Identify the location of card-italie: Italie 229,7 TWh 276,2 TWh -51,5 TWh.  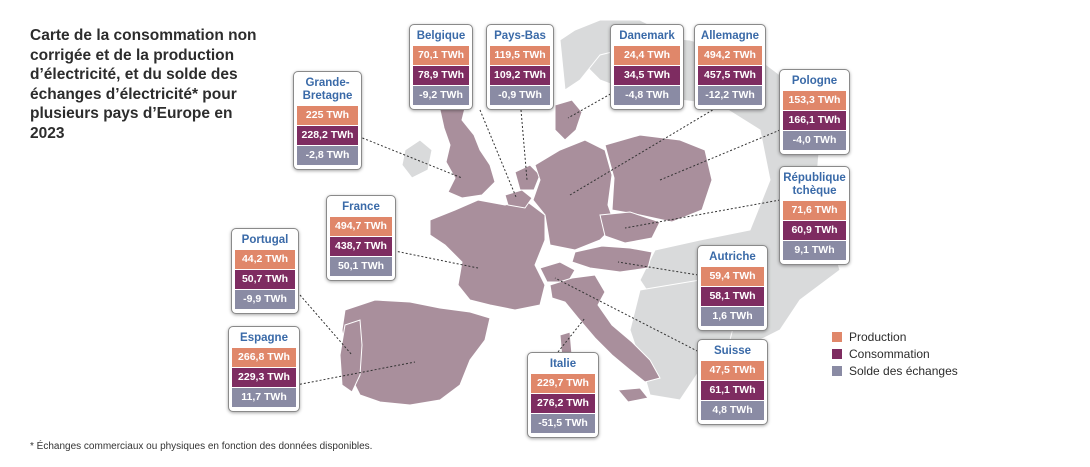
(563, 395).